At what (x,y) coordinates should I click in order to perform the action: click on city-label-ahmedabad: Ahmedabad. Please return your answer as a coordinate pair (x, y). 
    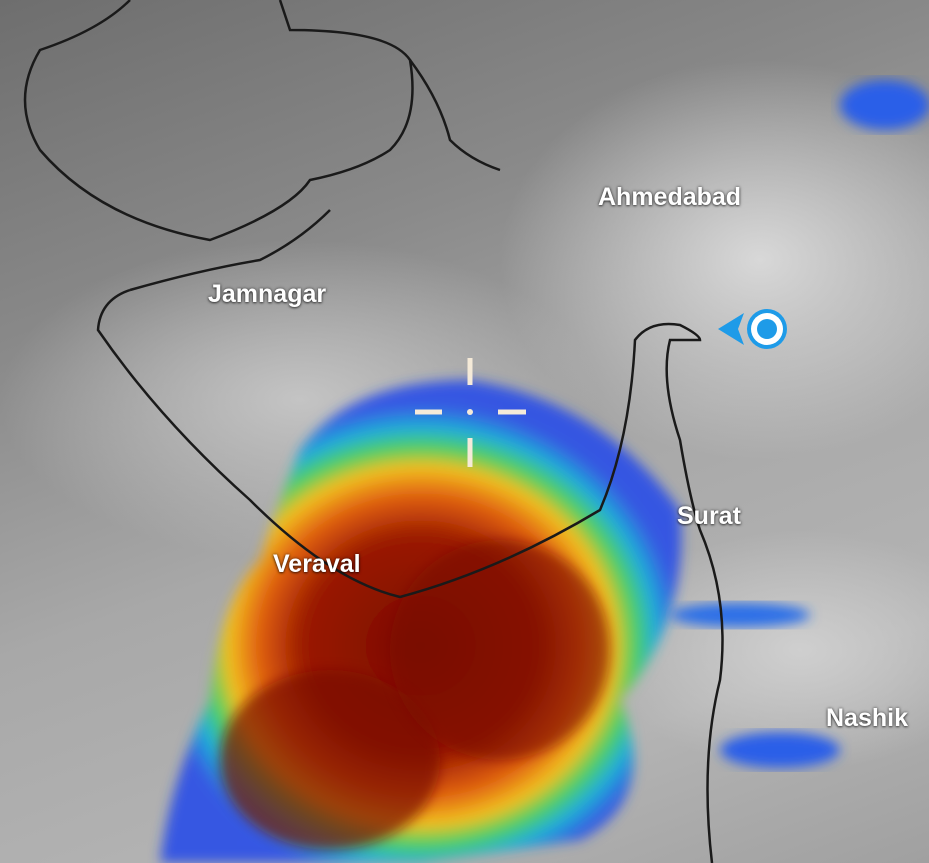
    Looking at the image, I should click on (670, 197).